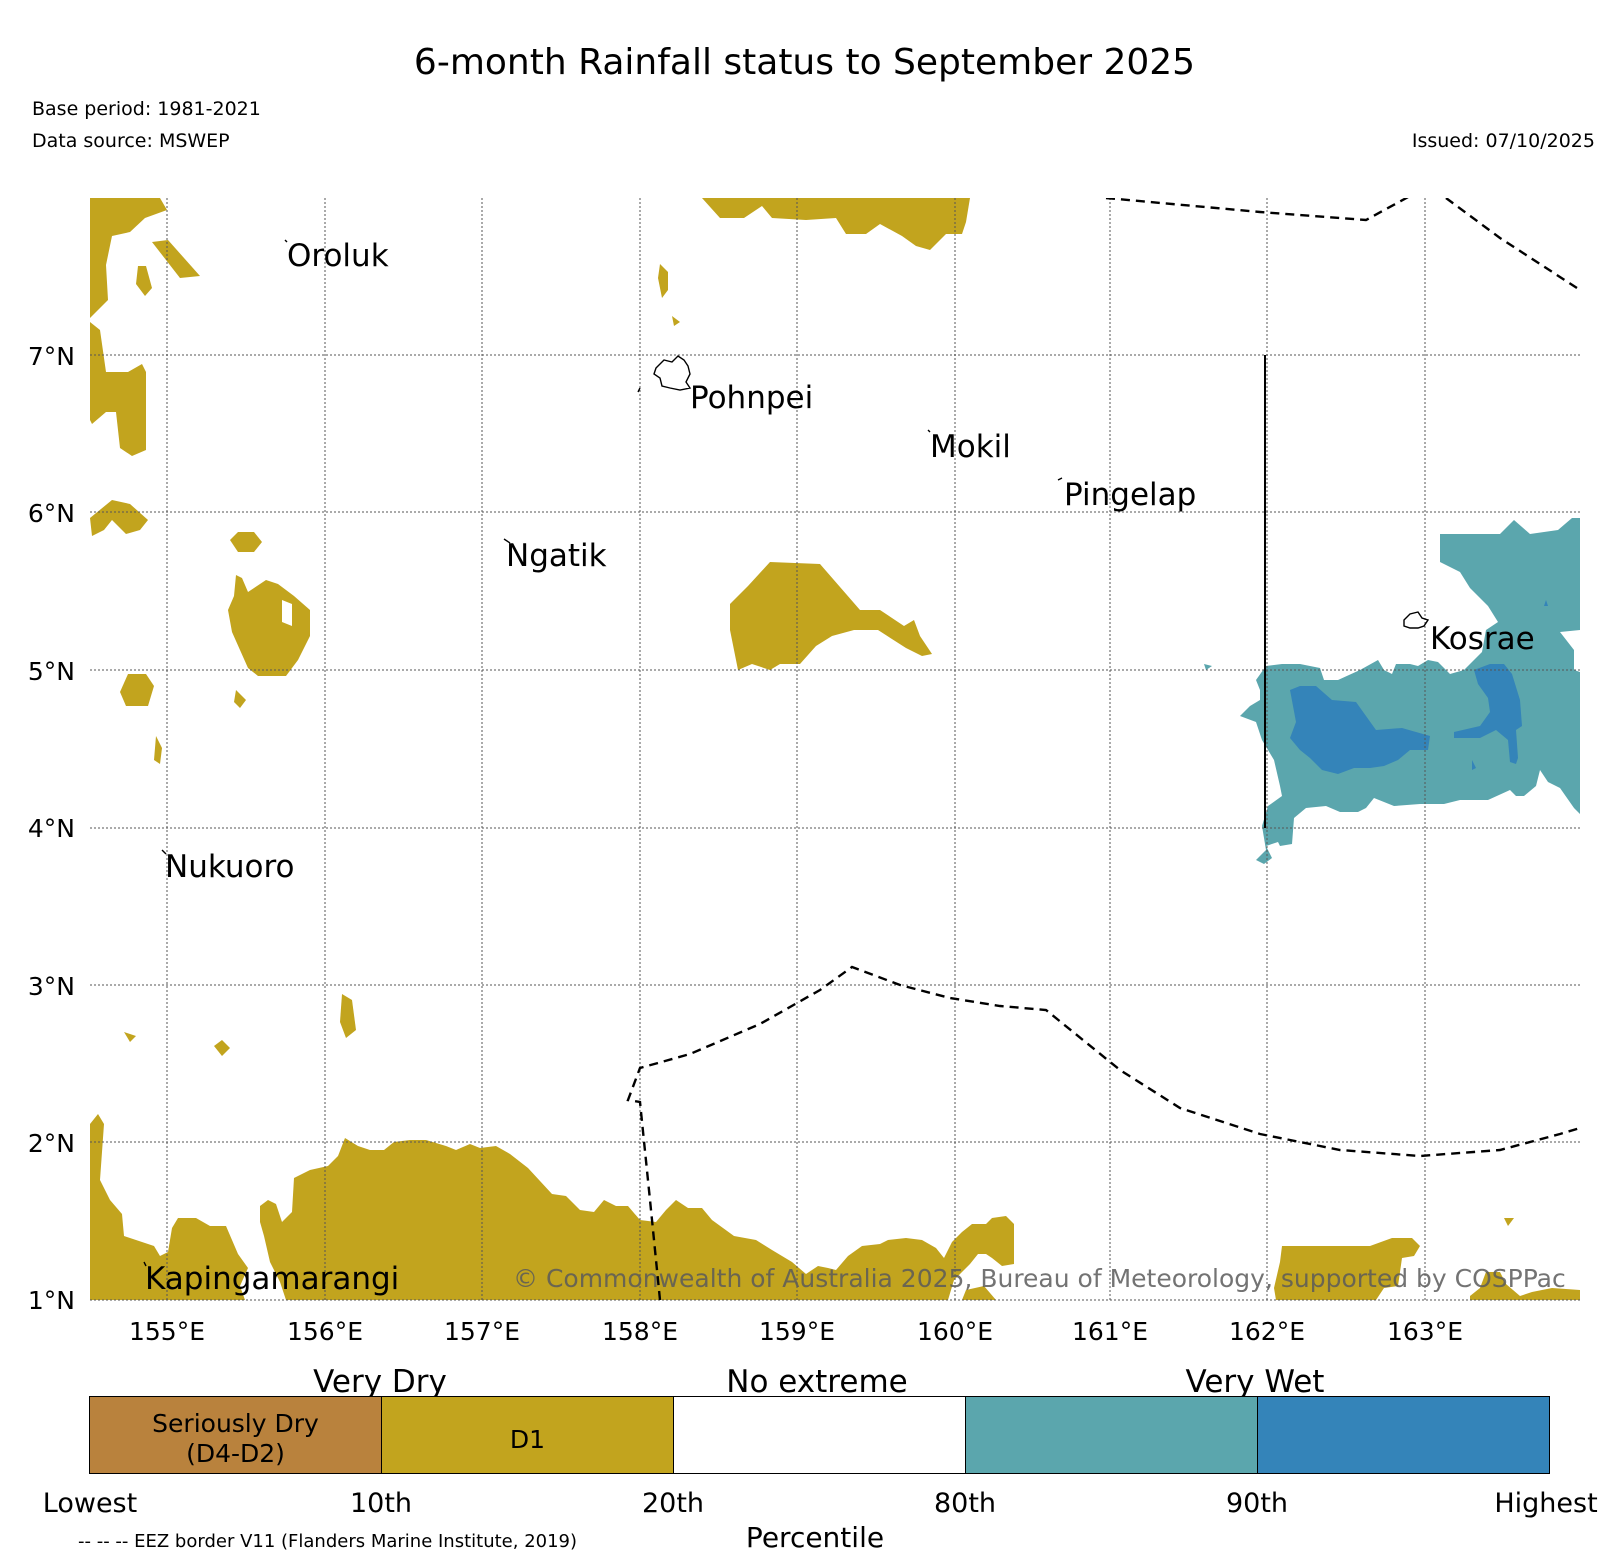  What do you see at coordinates (380, 1382) in the screenshot?
I see `legend-caption-very-dry: Very Dry` at bounding box center [380, 1382].